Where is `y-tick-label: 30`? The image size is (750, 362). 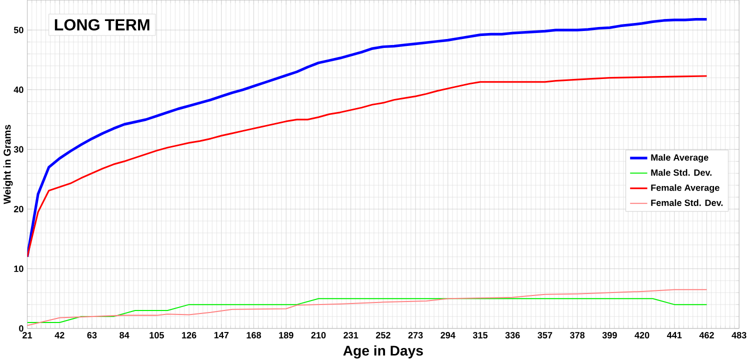
y-tick-label: 30 is located at coordinates (19, 149).